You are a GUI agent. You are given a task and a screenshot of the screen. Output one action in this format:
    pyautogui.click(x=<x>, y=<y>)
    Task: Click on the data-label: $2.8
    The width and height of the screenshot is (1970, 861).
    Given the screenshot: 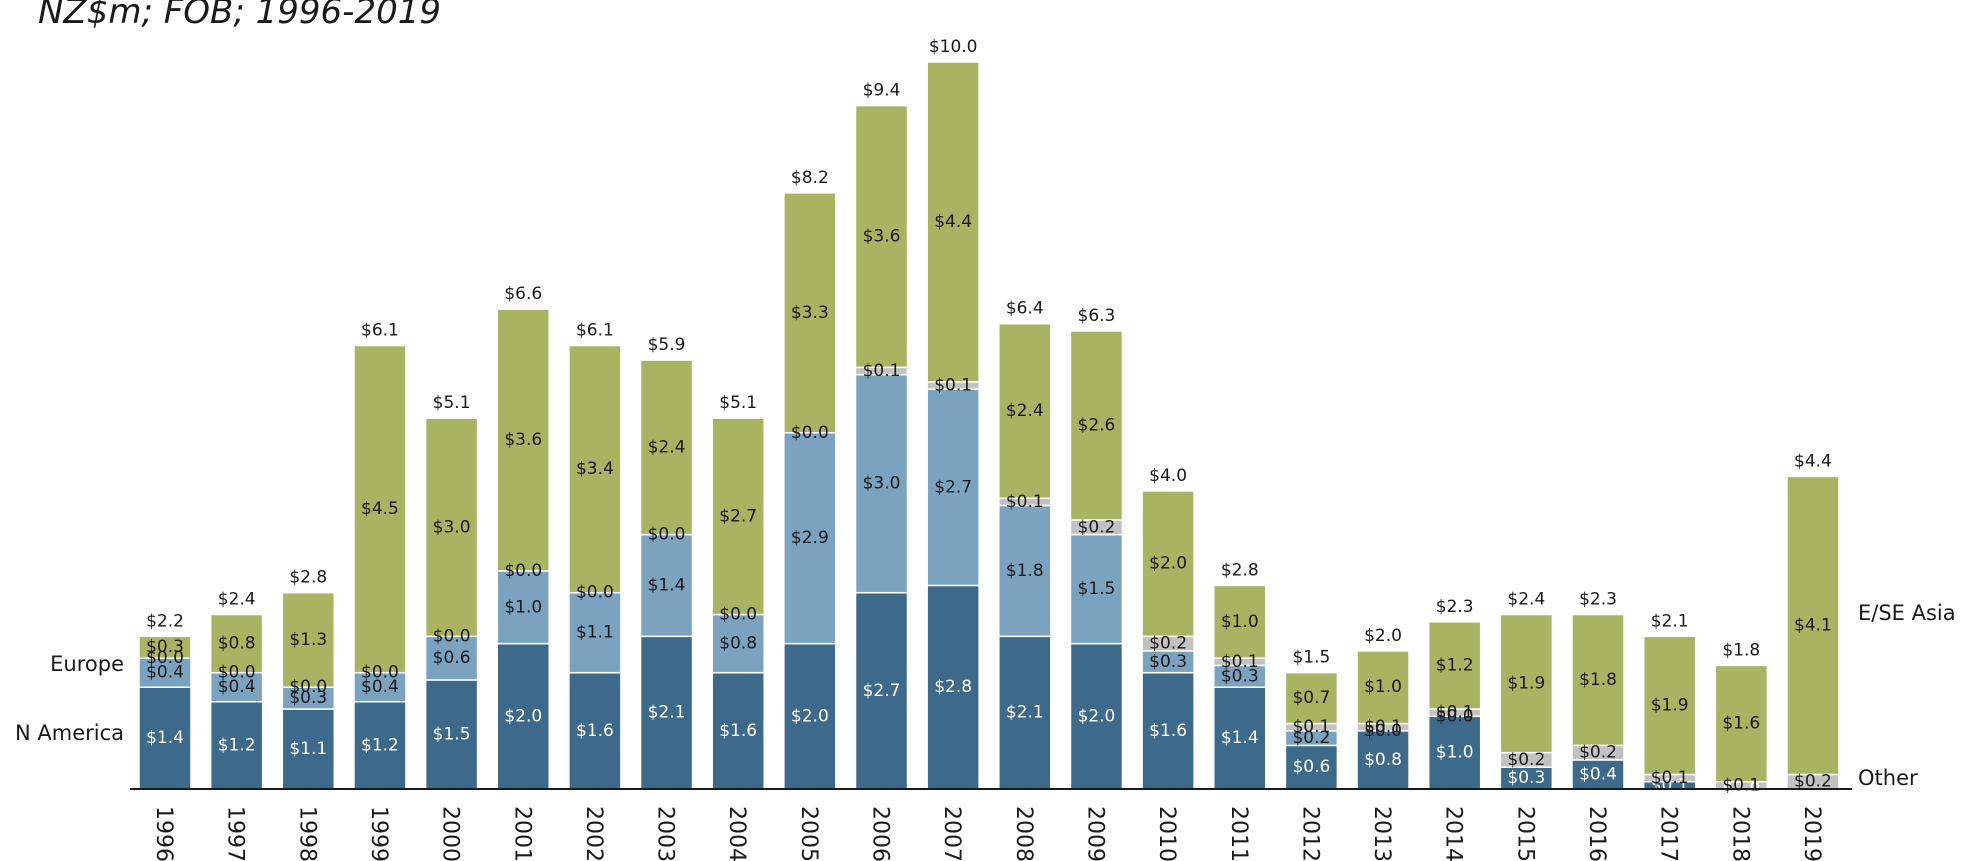 What is the action you would take?
    pyautogui.click(x=953, y=687)
    